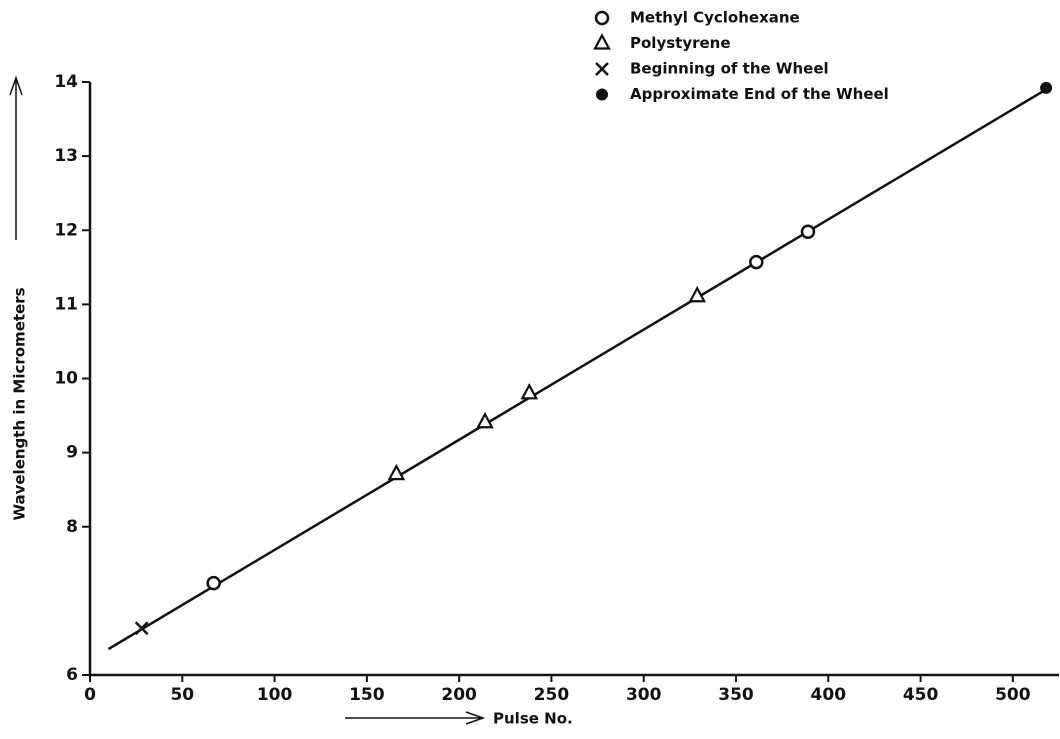  Describe the element at coordinates (680, 43) in the screenshot. I see `legend-label: Polystyrene` at that location.